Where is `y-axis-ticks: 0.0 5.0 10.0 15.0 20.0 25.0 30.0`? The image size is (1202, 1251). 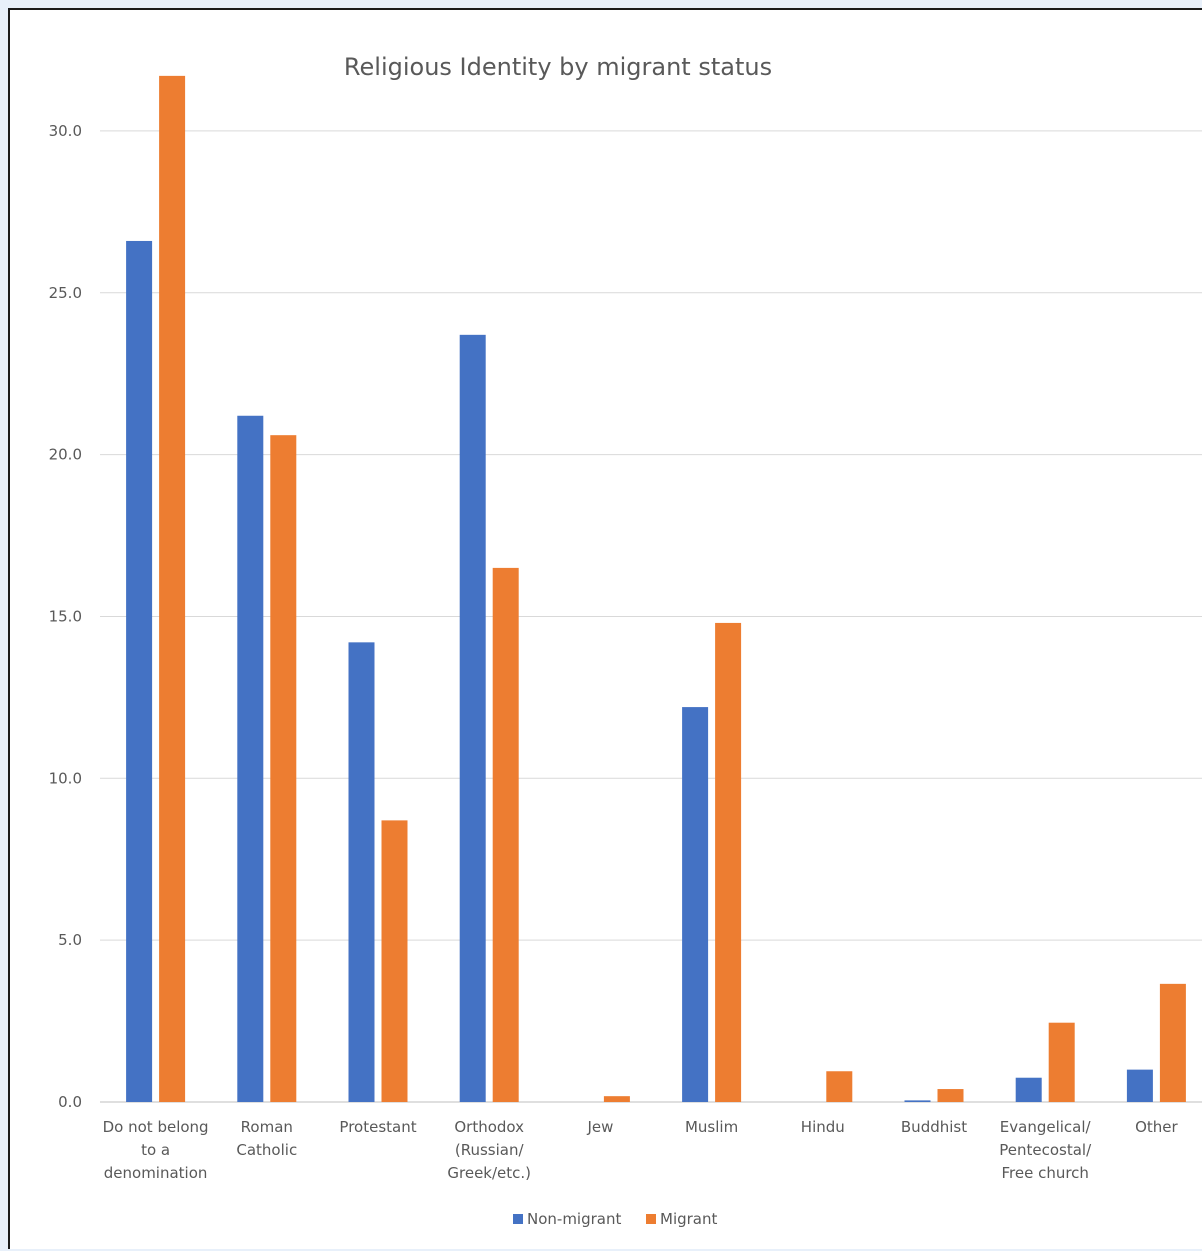 y-axis-ticks: 0.0 5.0 10.0 15.0 20.0 25.0 30.0 is located at coordinates (65, 616).